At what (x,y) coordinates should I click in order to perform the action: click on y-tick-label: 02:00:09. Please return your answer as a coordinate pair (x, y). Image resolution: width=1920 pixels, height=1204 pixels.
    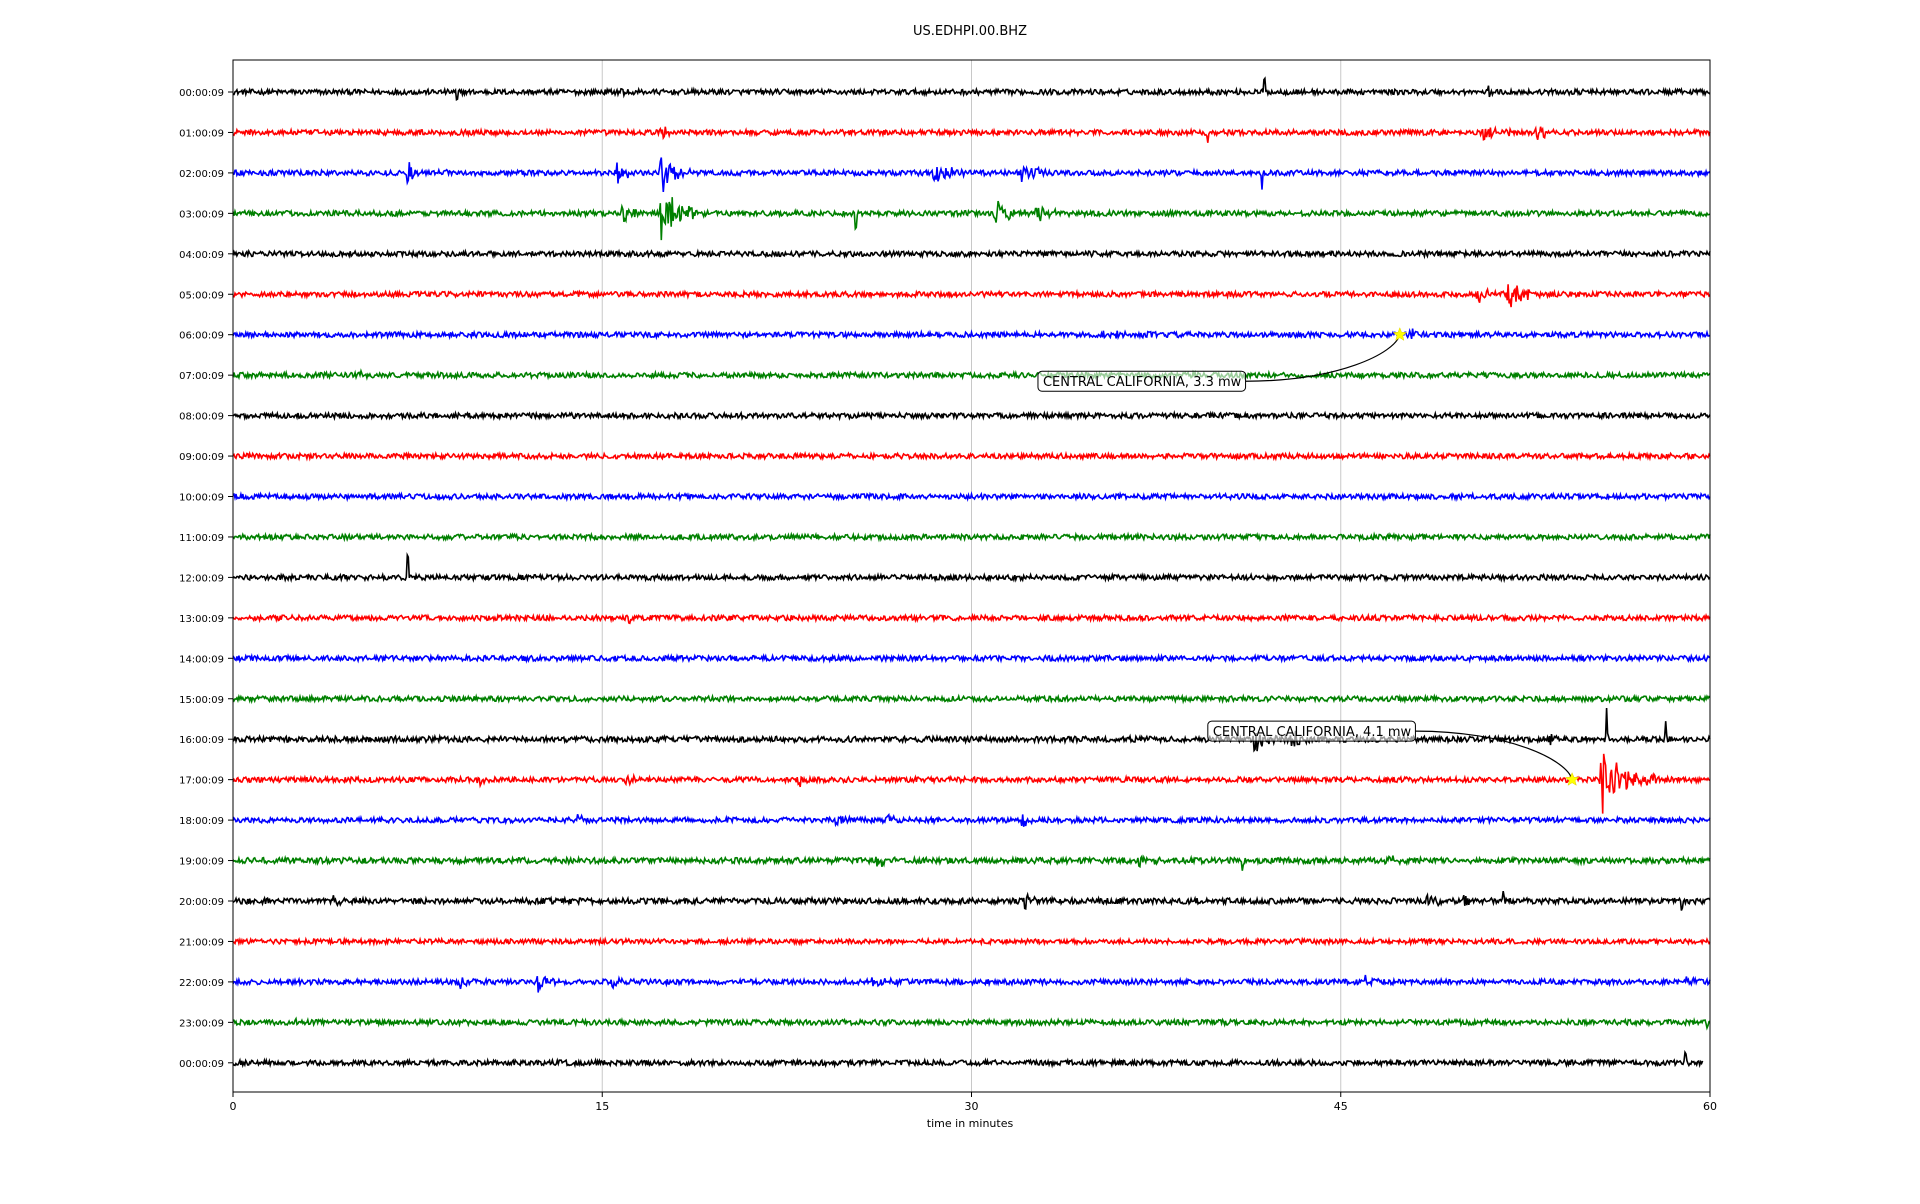
    Looking at the image, I should click on (201, 174).